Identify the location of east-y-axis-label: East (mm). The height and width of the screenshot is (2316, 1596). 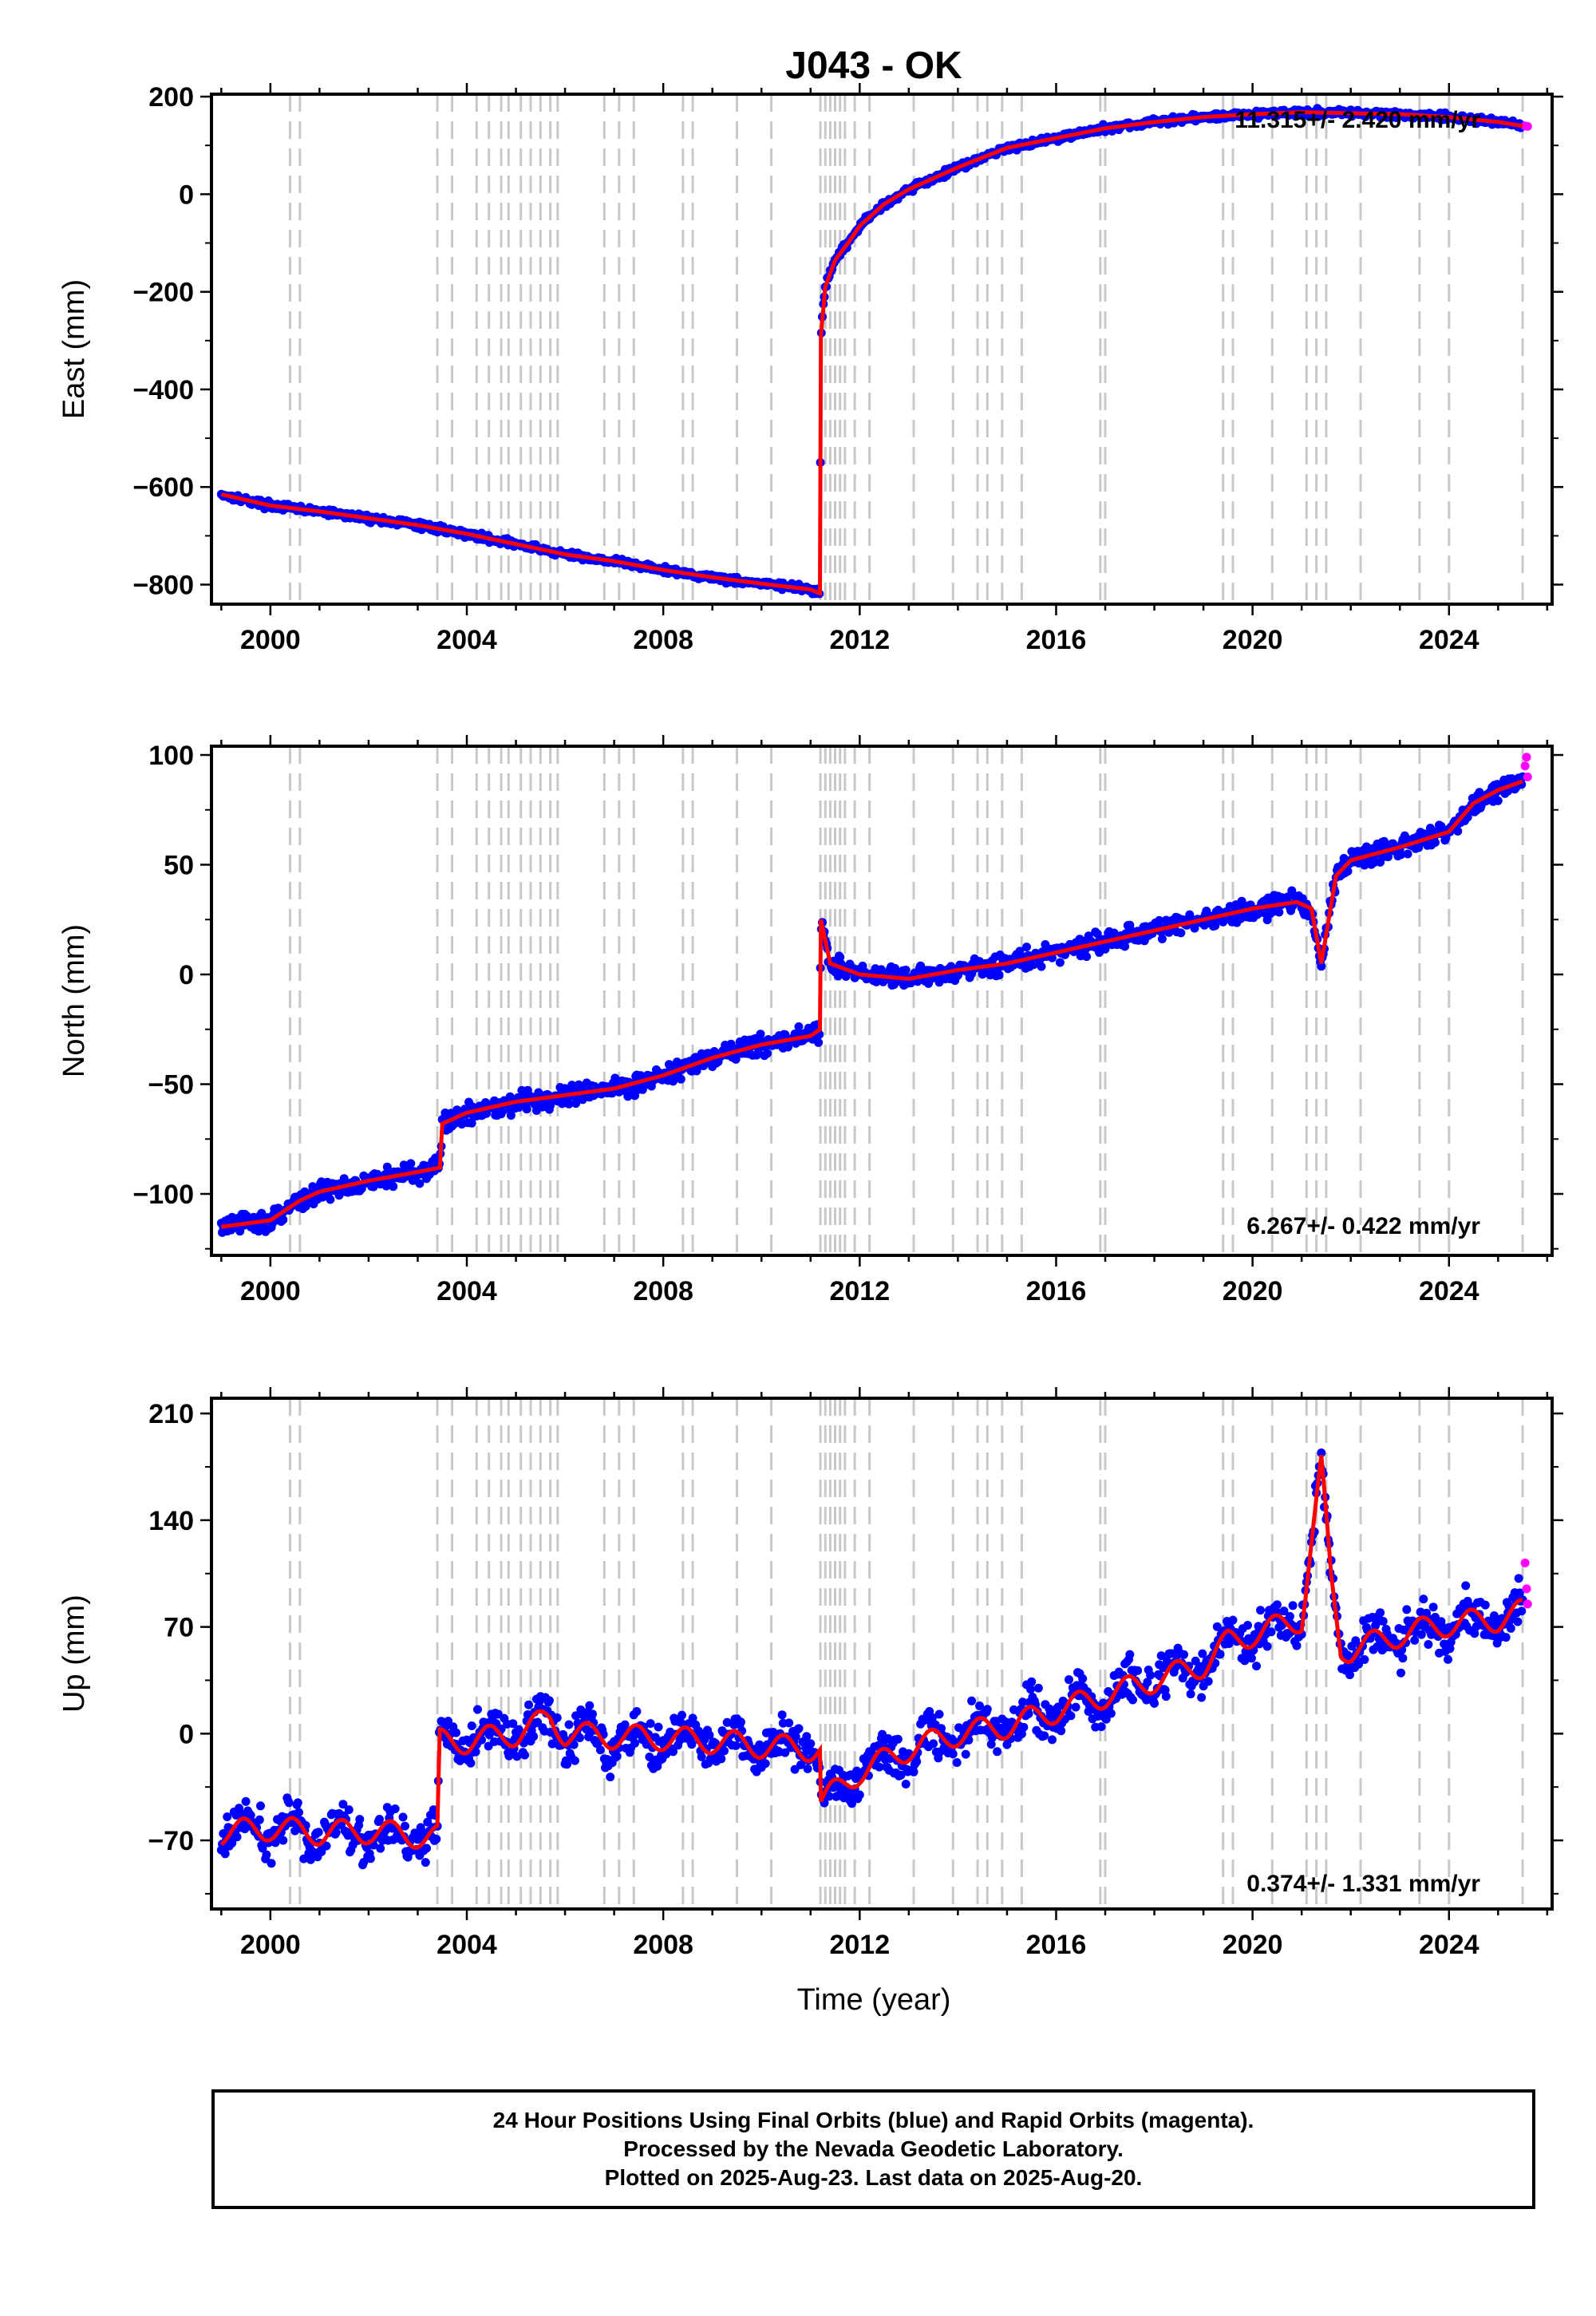
(74, 349).